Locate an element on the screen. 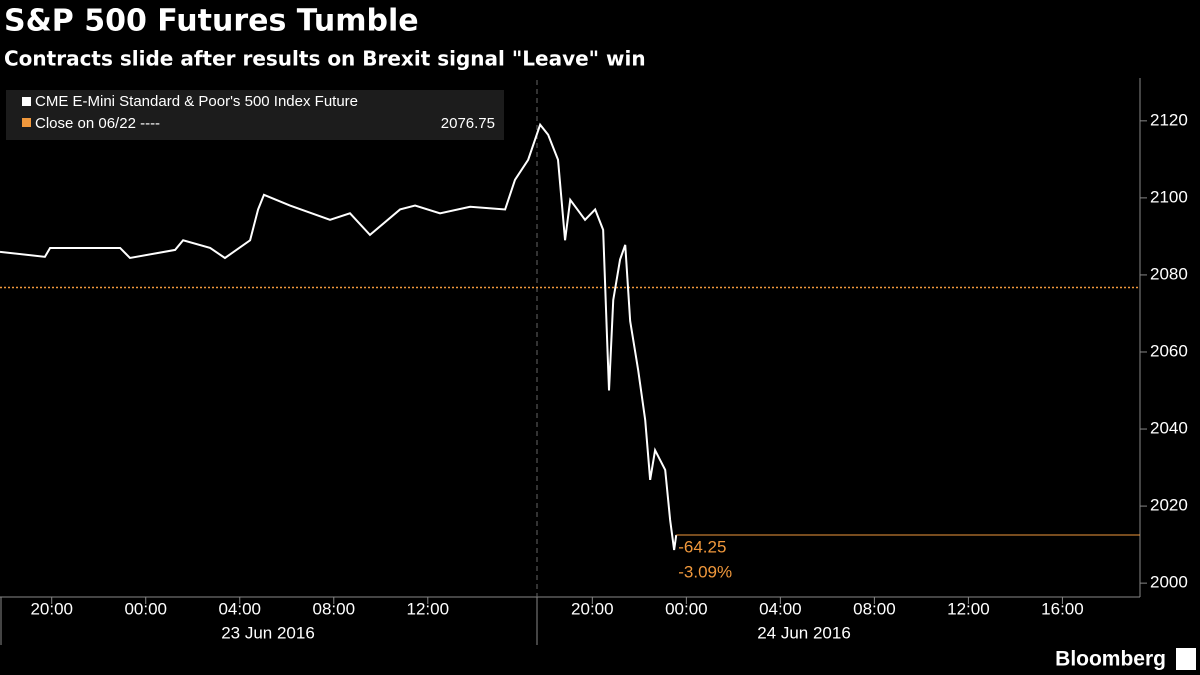 The height and width of the screenshot is (675, 1200). logo is located at coordinates (1186, 659).